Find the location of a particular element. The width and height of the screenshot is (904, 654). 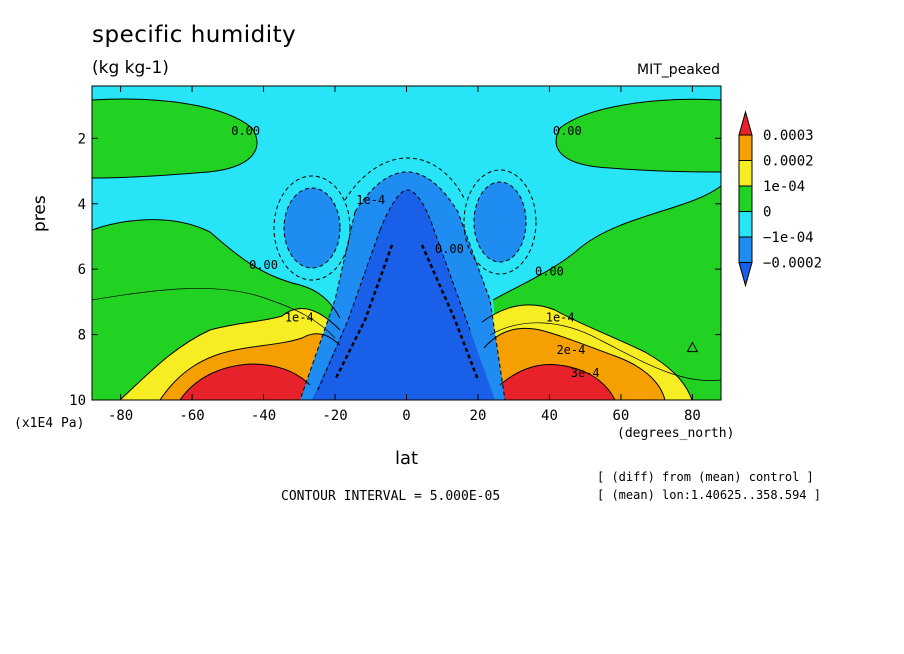

y-tick-label: 8 is located at coordinates (82, 336).